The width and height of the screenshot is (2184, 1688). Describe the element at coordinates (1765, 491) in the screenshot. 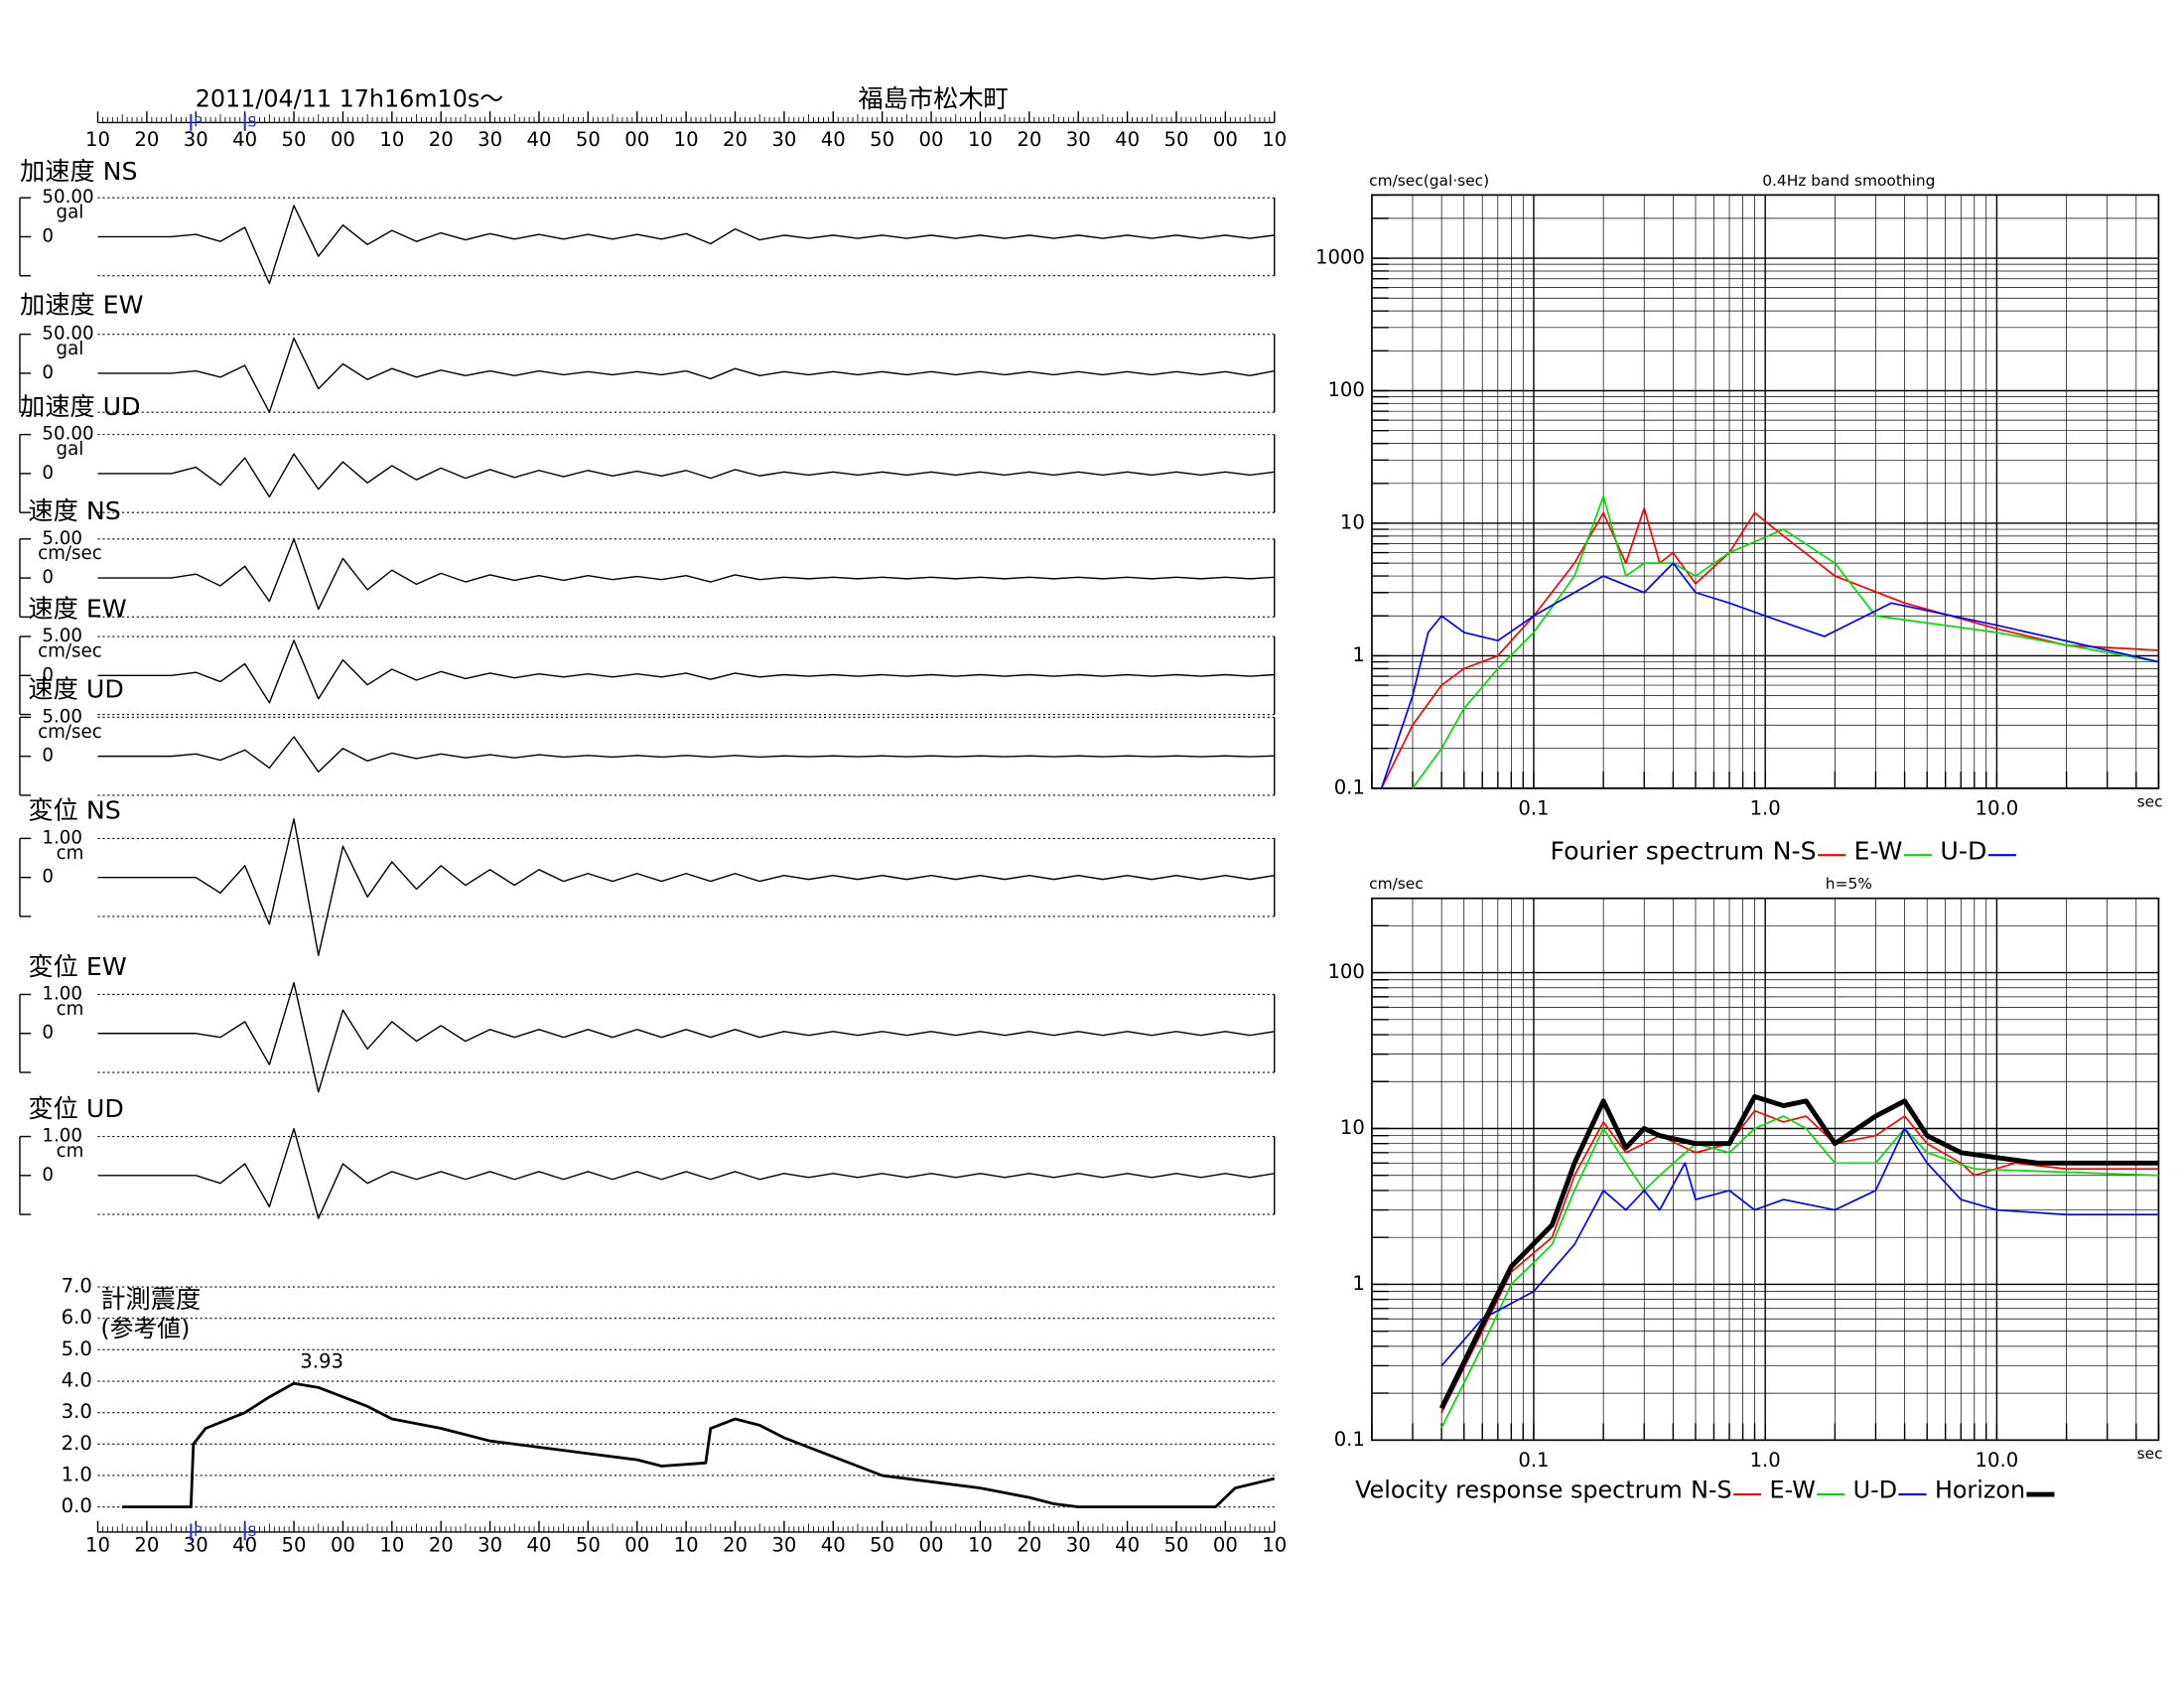

I see `plot-frame` at that location.